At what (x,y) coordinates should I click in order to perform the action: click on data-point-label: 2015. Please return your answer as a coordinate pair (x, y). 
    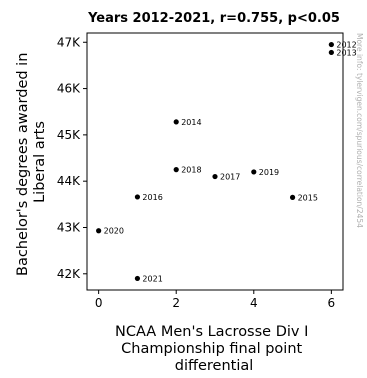
    Looking at the image, I should click on (308, 197).